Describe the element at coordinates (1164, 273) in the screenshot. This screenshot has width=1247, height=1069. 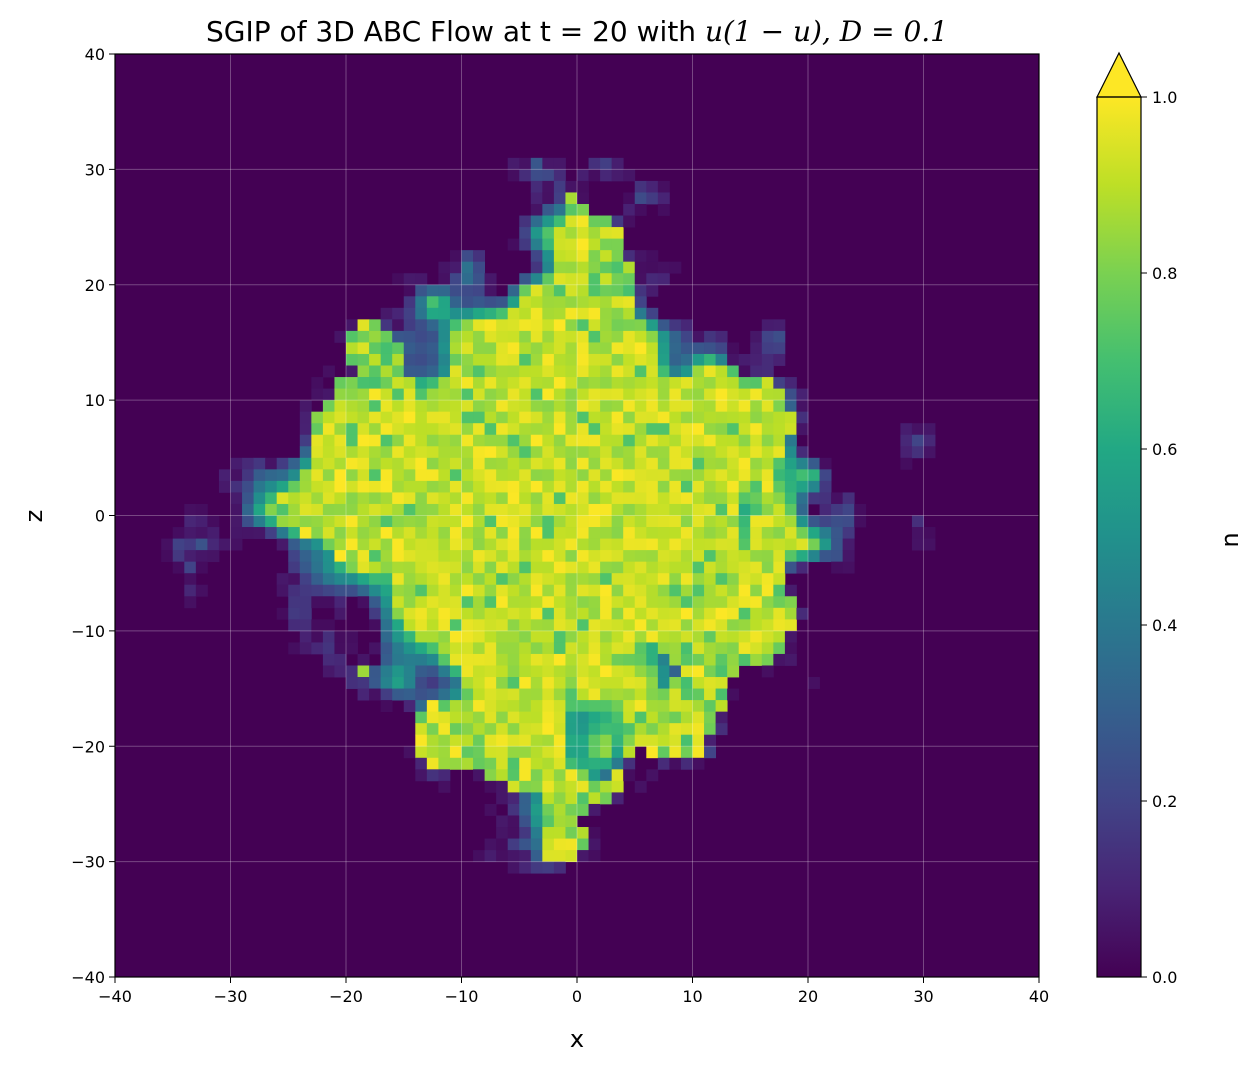
I see `colorbar-tick-label: 0.8` at that location.